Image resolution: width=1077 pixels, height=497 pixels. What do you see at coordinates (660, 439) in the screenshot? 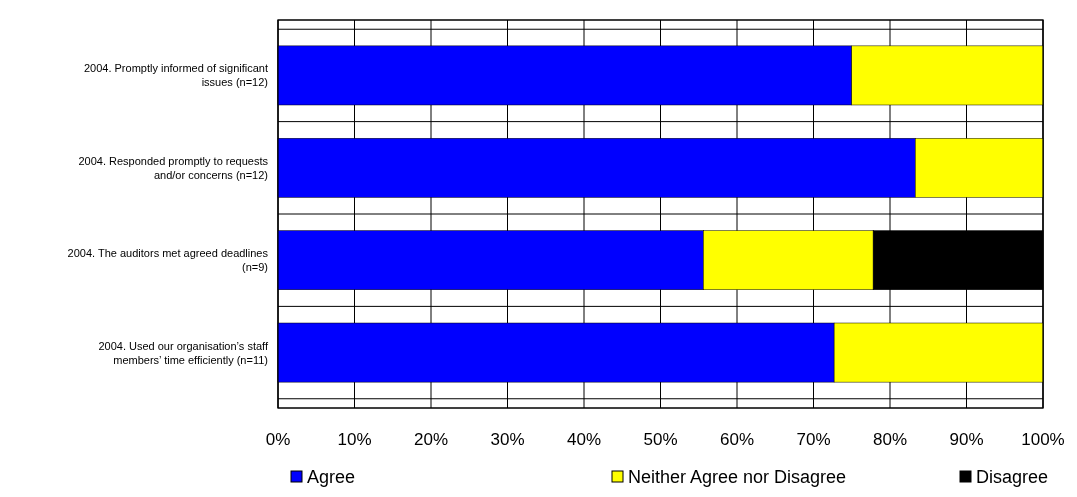
I see `x-tick-label: 50%` at bounding box center [660, 439].